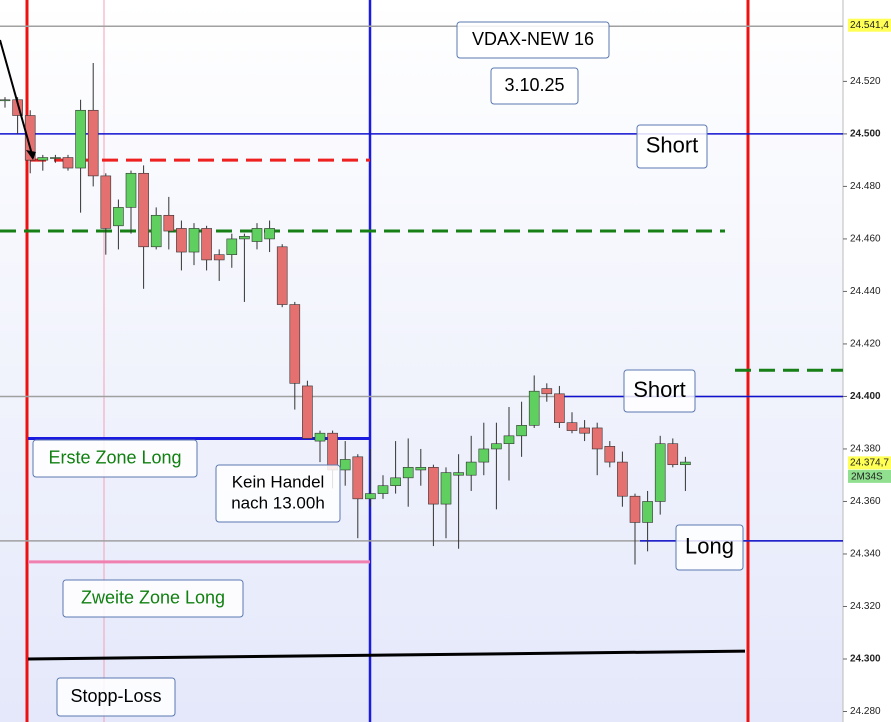  What do you see at coordinates (867, 477) in the screenshot?
I see `timer-label: 2M34S` at bounding box center [867, 477].